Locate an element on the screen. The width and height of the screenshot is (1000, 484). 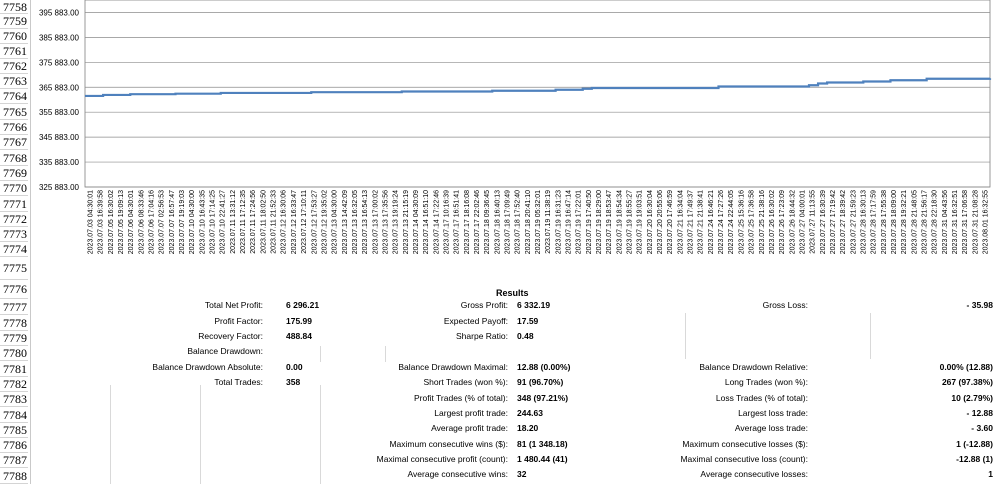
x-tick-label: 2023.07.11 13:31:12 is located at coordinates (233, 222).